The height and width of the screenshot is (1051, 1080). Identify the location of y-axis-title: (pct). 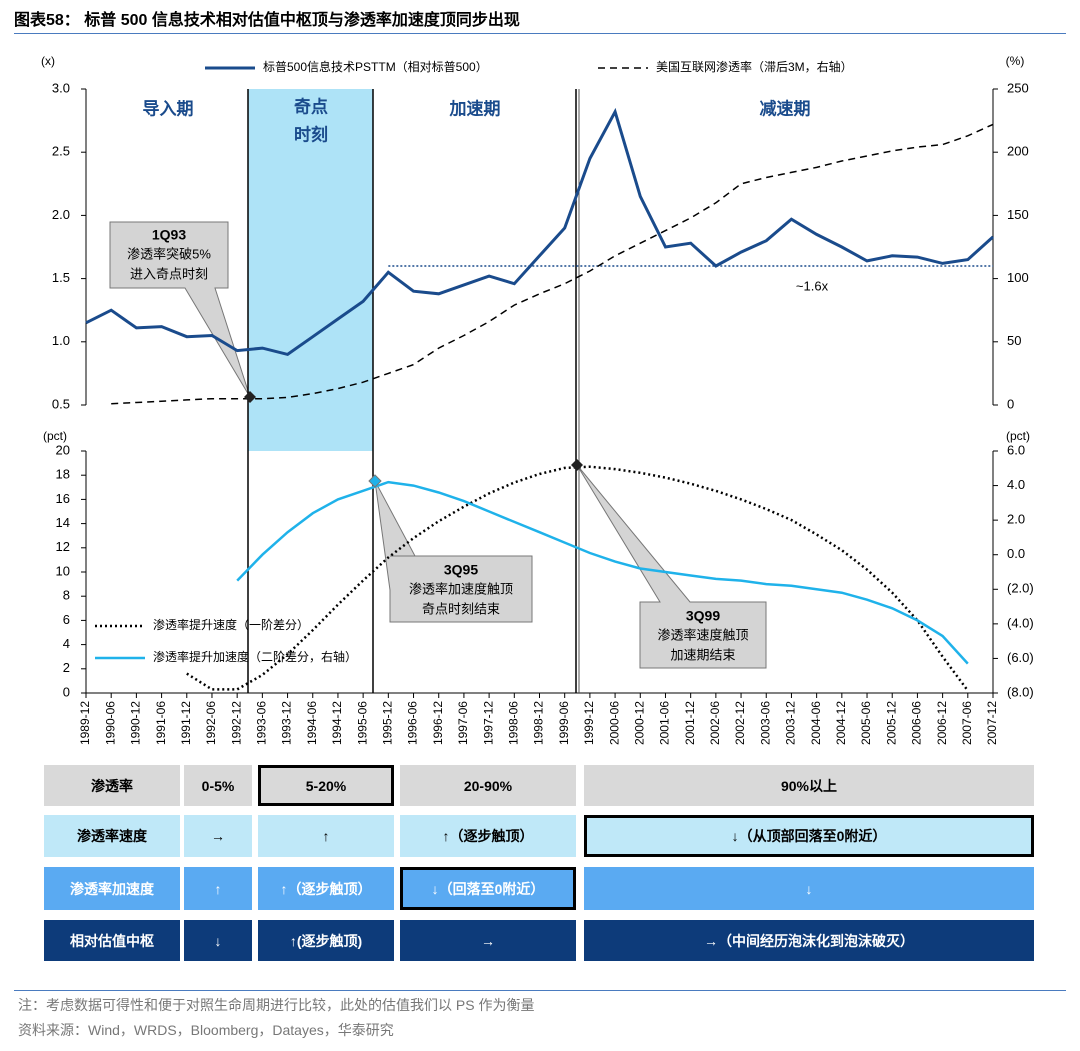
(55, 436).